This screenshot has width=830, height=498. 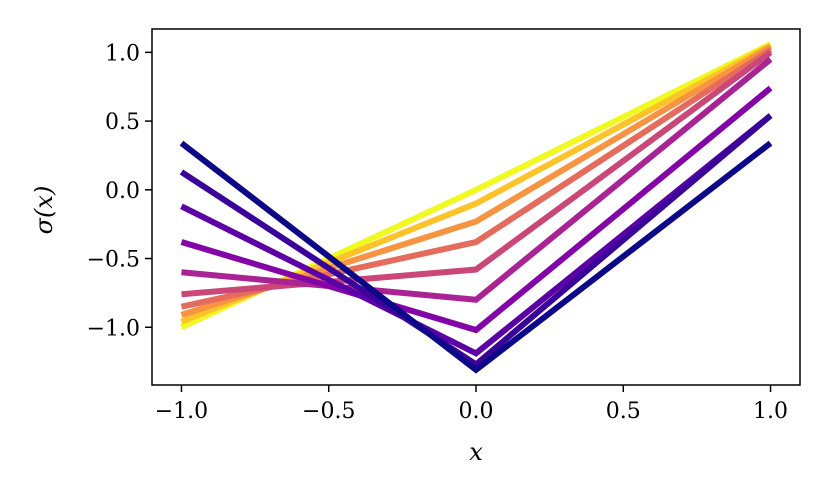 I want to click on y-tick-label: 1.0, so click(x=122, y=53).